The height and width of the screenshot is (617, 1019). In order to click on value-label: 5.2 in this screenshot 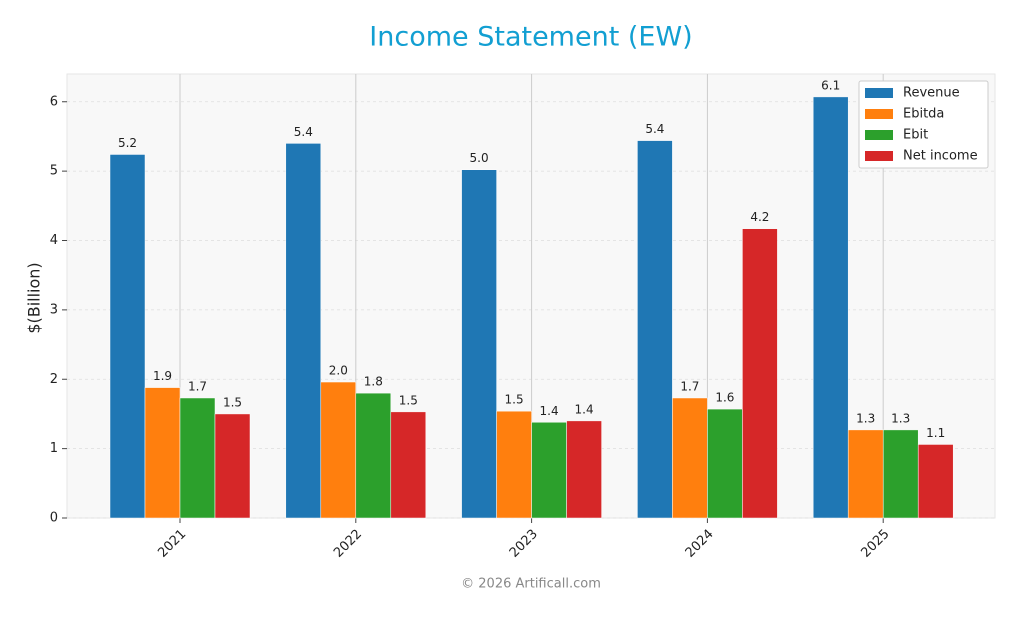, I will do `click(127, 143)`.